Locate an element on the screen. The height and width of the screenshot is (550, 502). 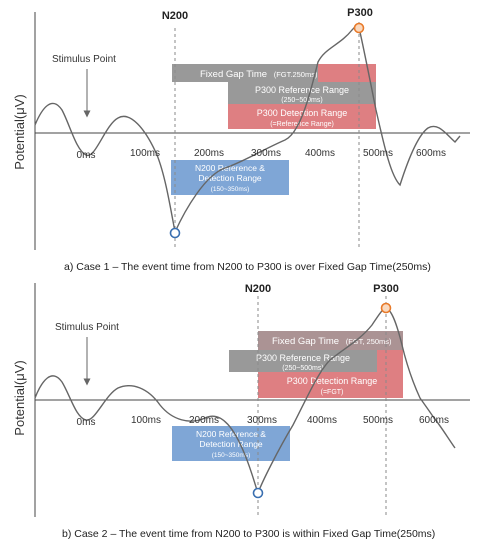
y-axis-label-case1: Potential(μV) is located at coordinates (19, 131).